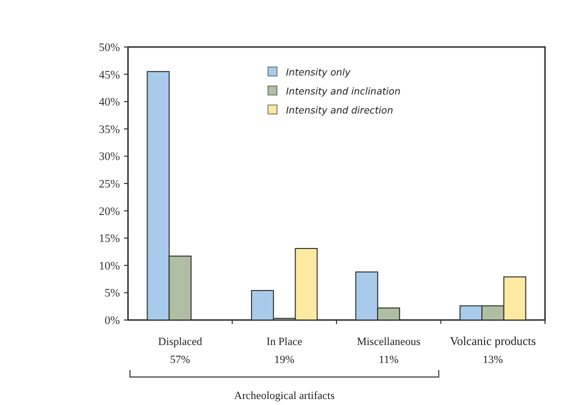  I want to click on x-tick-label: In Place 19%, so click(284, 351).